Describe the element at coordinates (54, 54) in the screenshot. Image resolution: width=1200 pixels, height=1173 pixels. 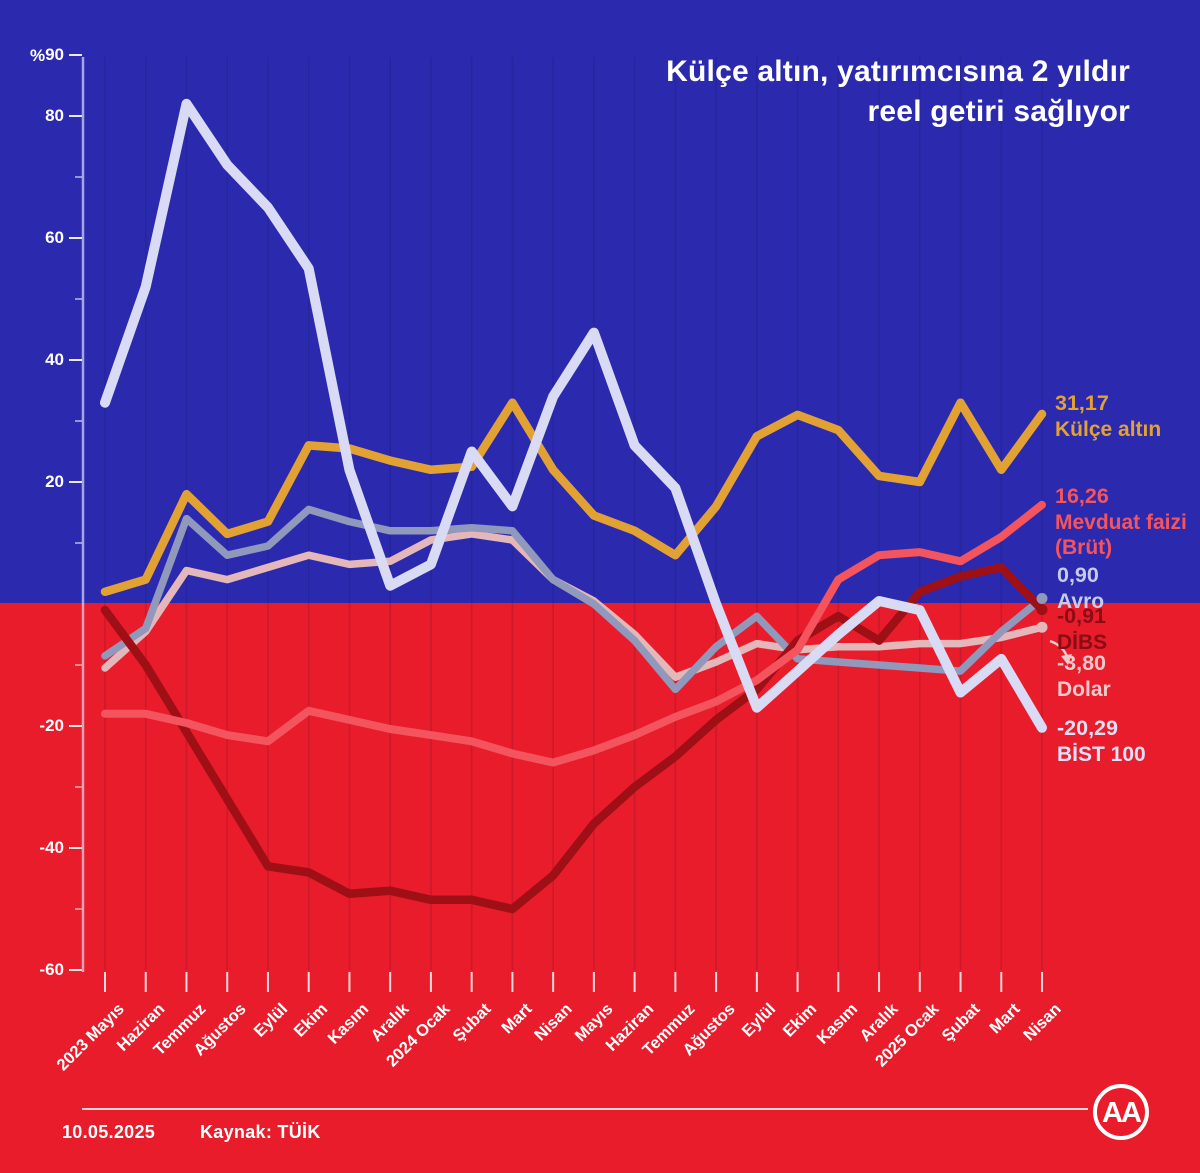
I see `y-axis-label: 90` at that location.